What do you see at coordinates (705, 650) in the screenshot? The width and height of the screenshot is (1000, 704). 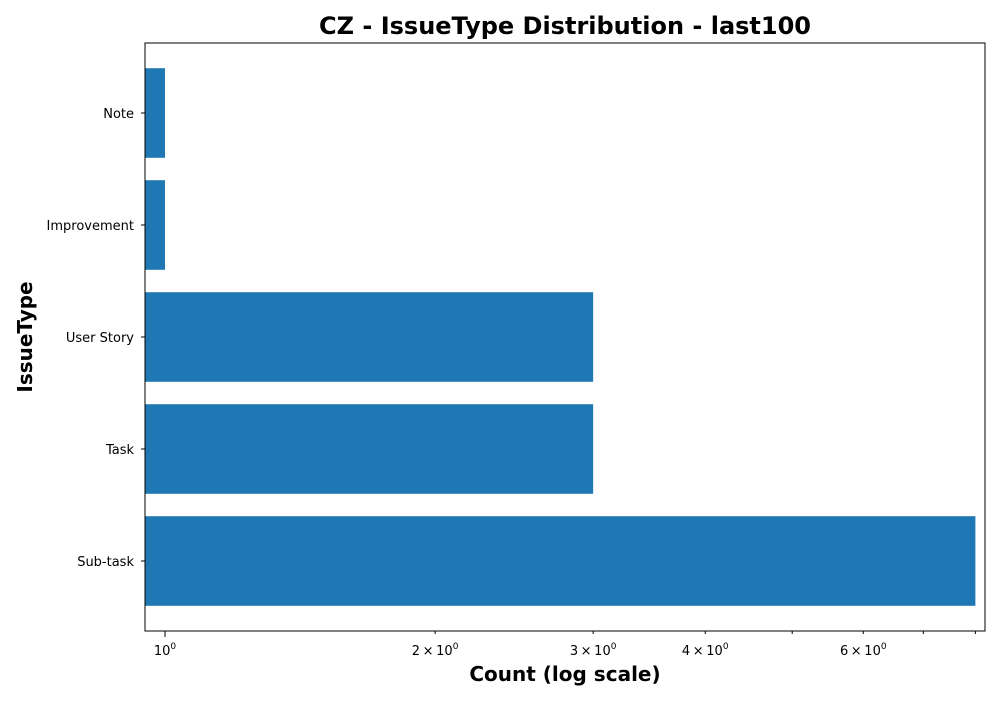 I see `x-tick-label: 4 × 100` at bounding box center [705, 650].